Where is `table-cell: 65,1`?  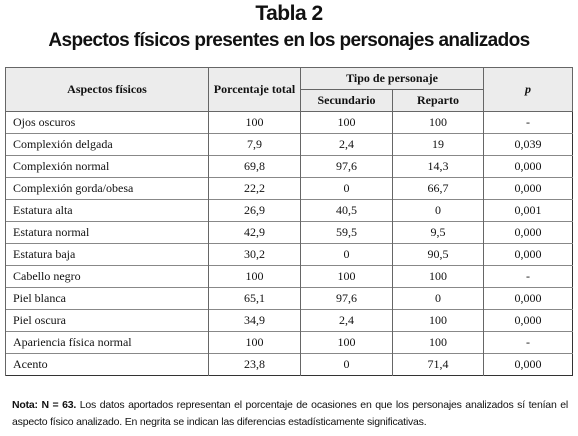
table-cell: 65,1 is located at coordinates (254, 298).